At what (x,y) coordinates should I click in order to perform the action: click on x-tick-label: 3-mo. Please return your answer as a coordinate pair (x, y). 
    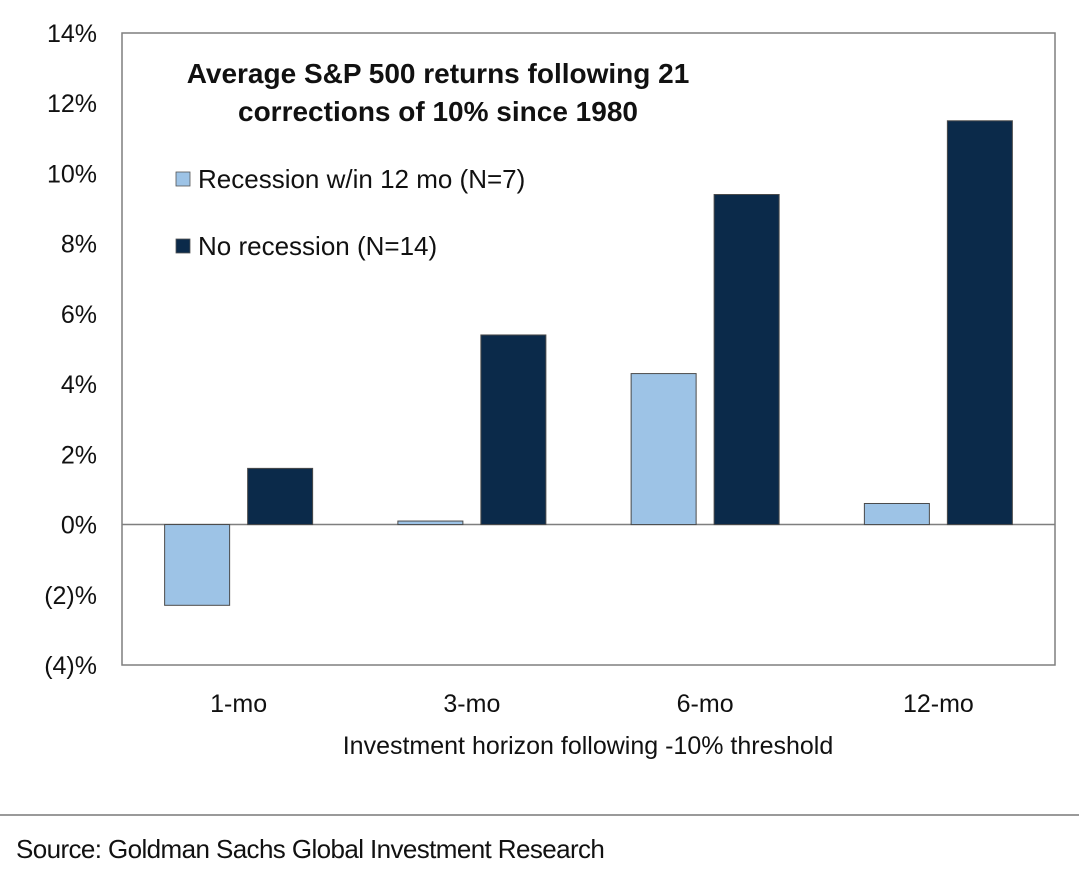
    Looking at the image, I should click on (471, 704).